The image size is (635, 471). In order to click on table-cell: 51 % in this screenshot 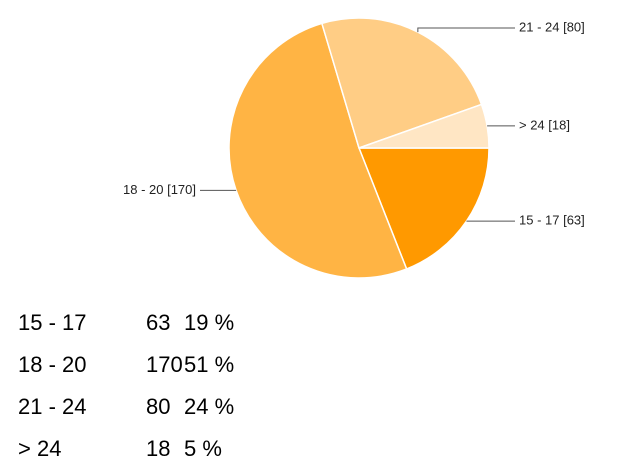, I will do `click(209, 364)`.